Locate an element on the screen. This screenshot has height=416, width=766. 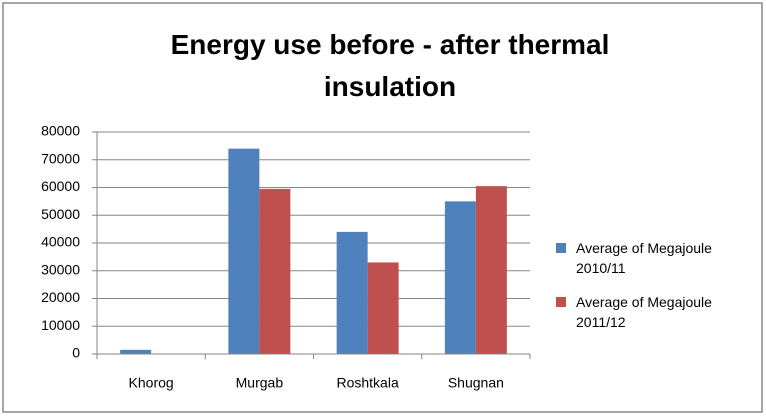
y-tick-label: 50000 is located at coordinates (60, 214).